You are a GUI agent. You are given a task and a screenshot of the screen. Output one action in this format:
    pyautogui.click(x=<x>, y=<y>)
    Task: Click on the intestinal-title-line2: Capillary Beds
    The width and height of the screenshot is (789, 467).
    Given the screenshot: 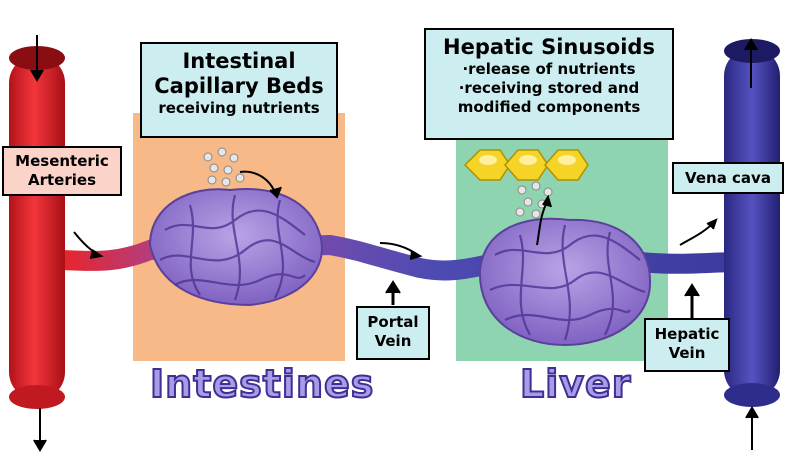 What is the action you would take?
    pyautogui.click(x=239, y=86)
    